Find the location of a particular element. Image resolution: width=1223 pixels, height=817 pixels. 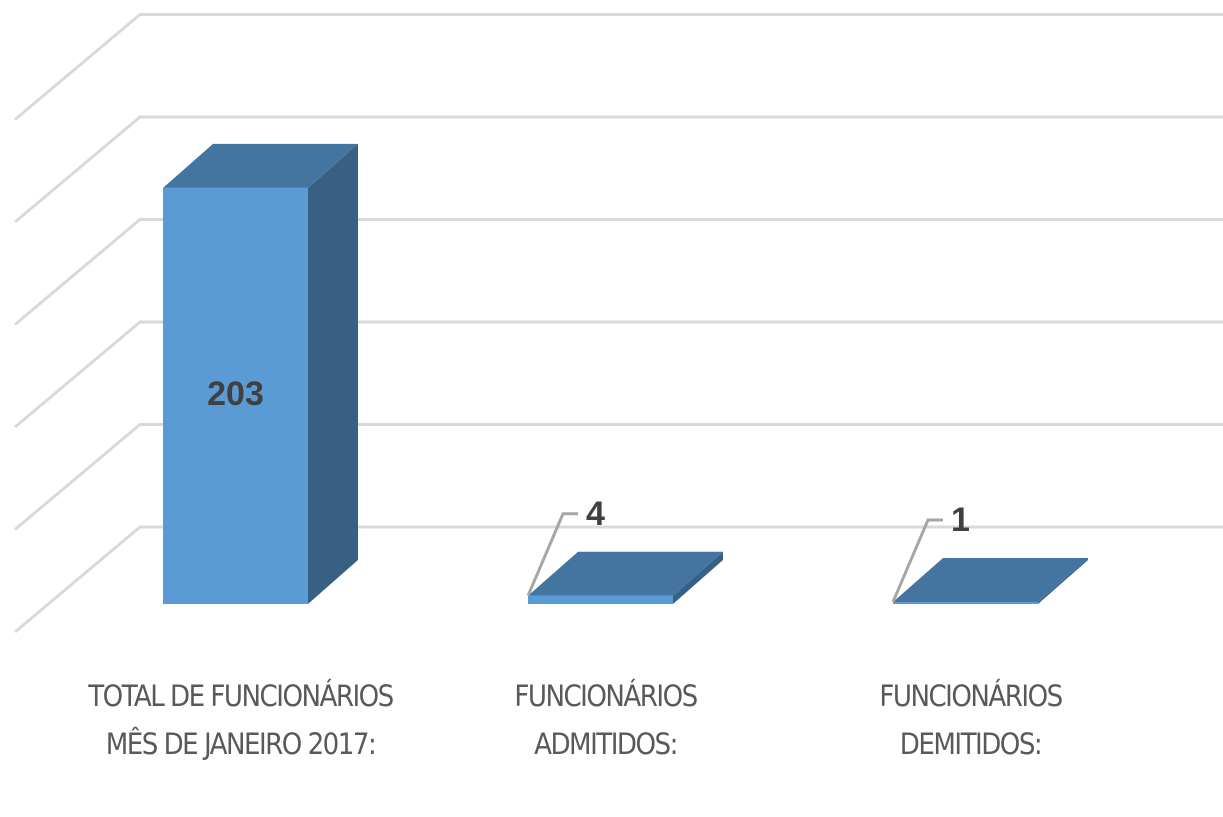

x-tick-label: FUNCIONÁRIOS ADMITIDOS: is located at coordinates (606, 720).